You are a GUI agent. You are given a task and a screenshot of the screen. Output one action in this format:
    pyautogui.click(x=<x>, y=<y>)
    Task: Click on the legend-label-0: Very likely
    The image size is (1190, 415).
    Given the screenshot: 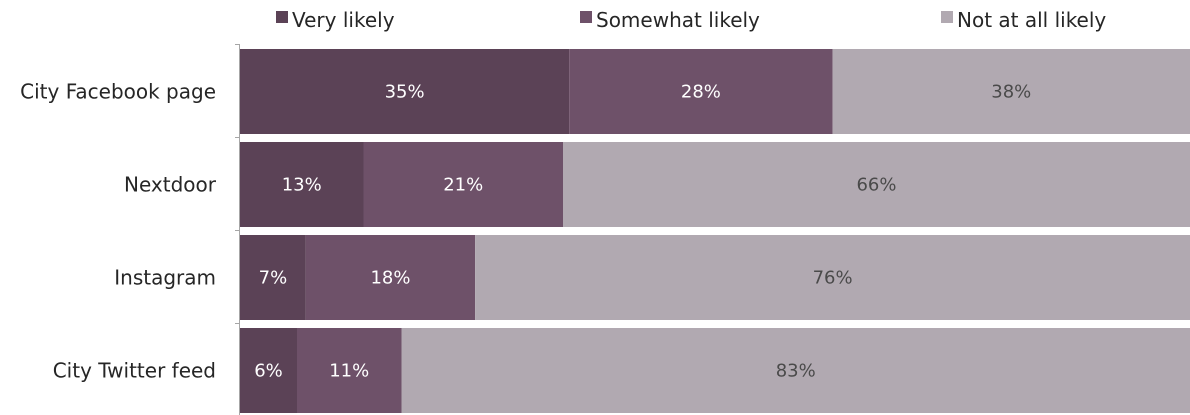 What is the action you would take?
    pyautogui.click(x=343, y=20)
    